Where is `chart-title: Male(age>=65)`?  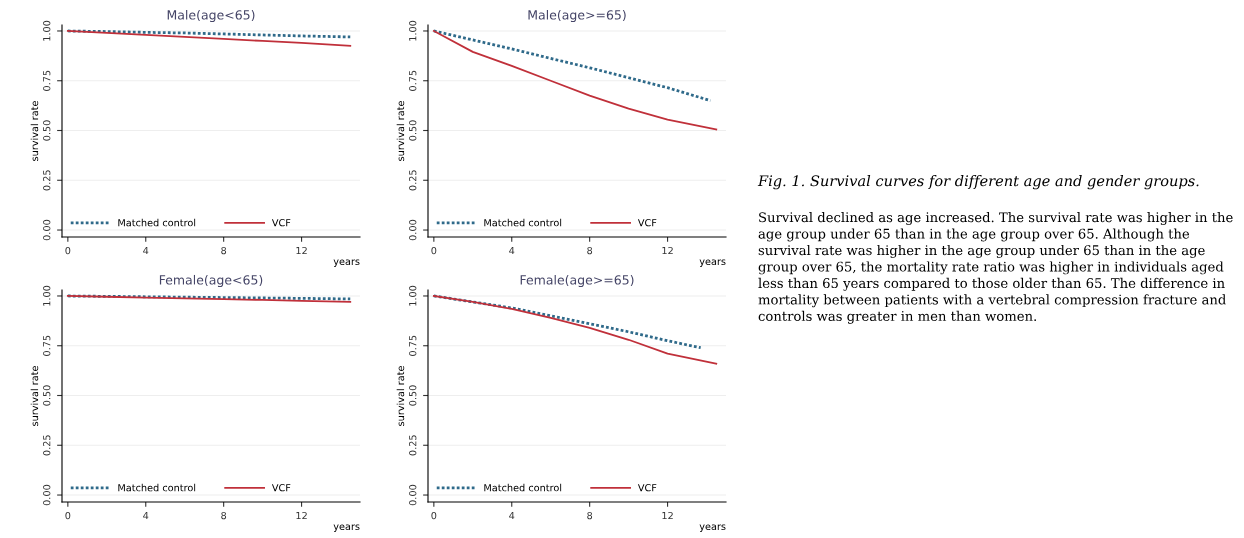 chart-title: Male(age>=65) is located at coordinates (577, 16).